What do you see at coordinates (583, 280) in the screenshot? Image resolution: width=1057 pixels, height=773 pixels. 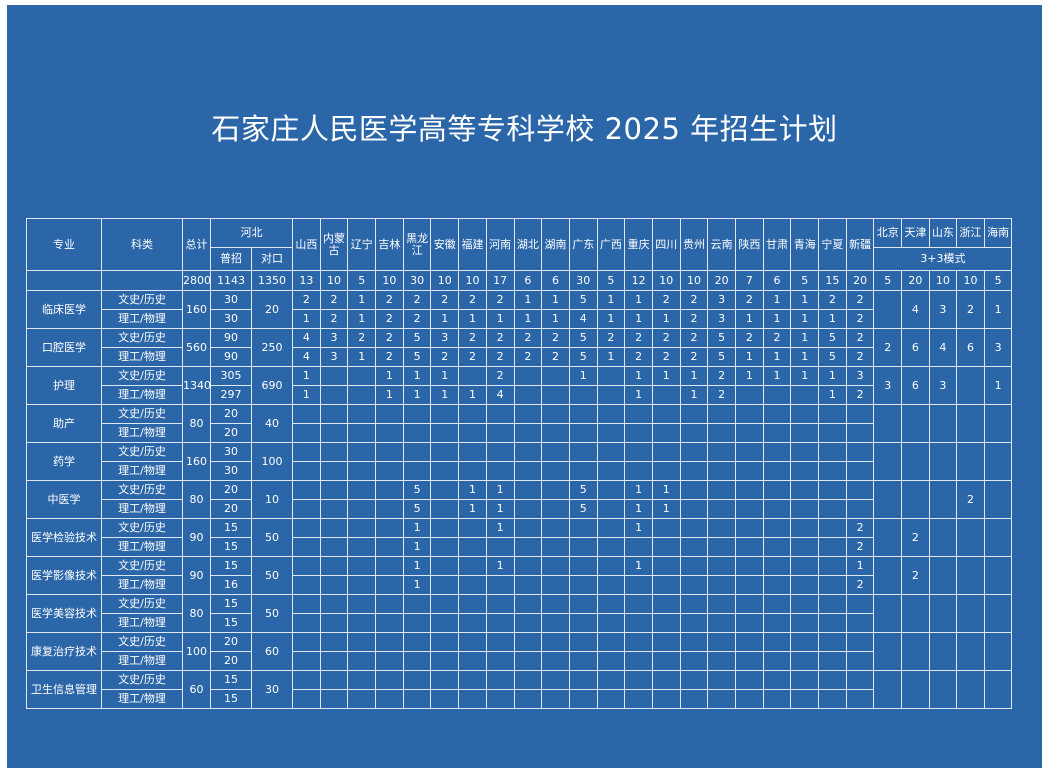 I see `province-total: 30` at bounding box center [583, 280].